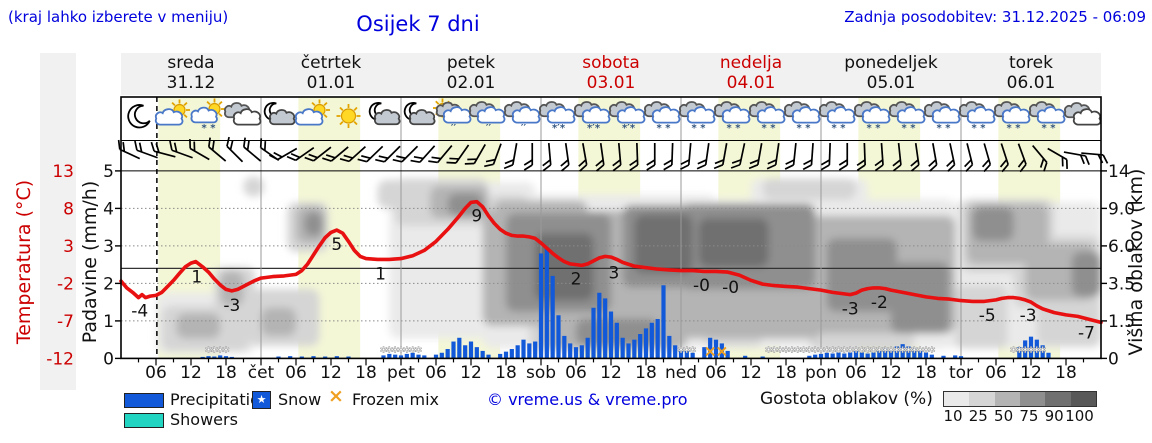  Describe the element at coordinates (821, 373) in the screenshot. I see `day-abbrev-label: pon` at that location.